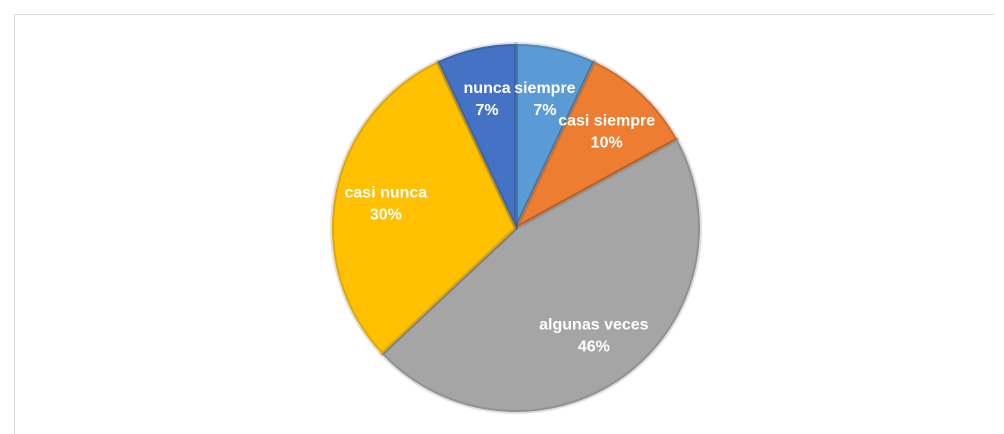 The height and width of the screenshot is (434, 1004). Describe the element at coordinates (544, 88) in the screenshot. I see `category-label: siempre` at that location.